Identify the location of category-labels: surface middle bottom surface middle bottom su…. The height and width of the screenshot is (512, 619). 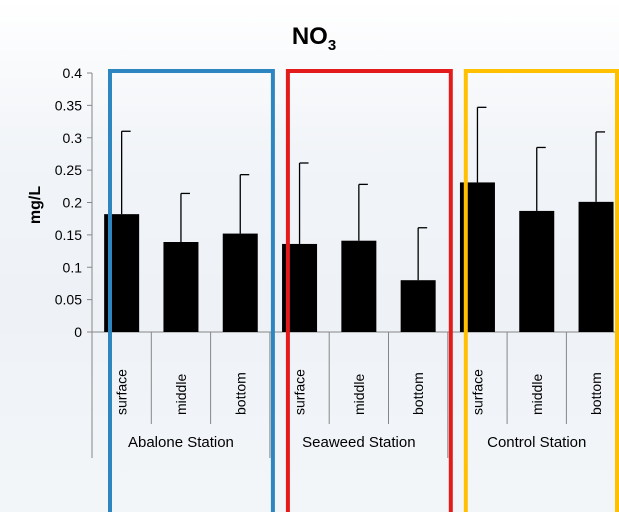
(359, 392).